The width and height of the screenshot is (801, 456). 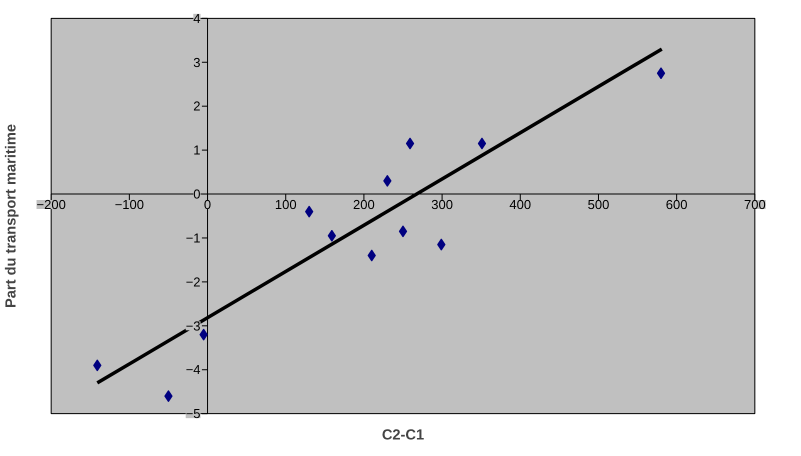 What do you see at coordinates (755, 204) in the screenshot?
I see `x-tick-label: 700` at bounding box center [755, 204].